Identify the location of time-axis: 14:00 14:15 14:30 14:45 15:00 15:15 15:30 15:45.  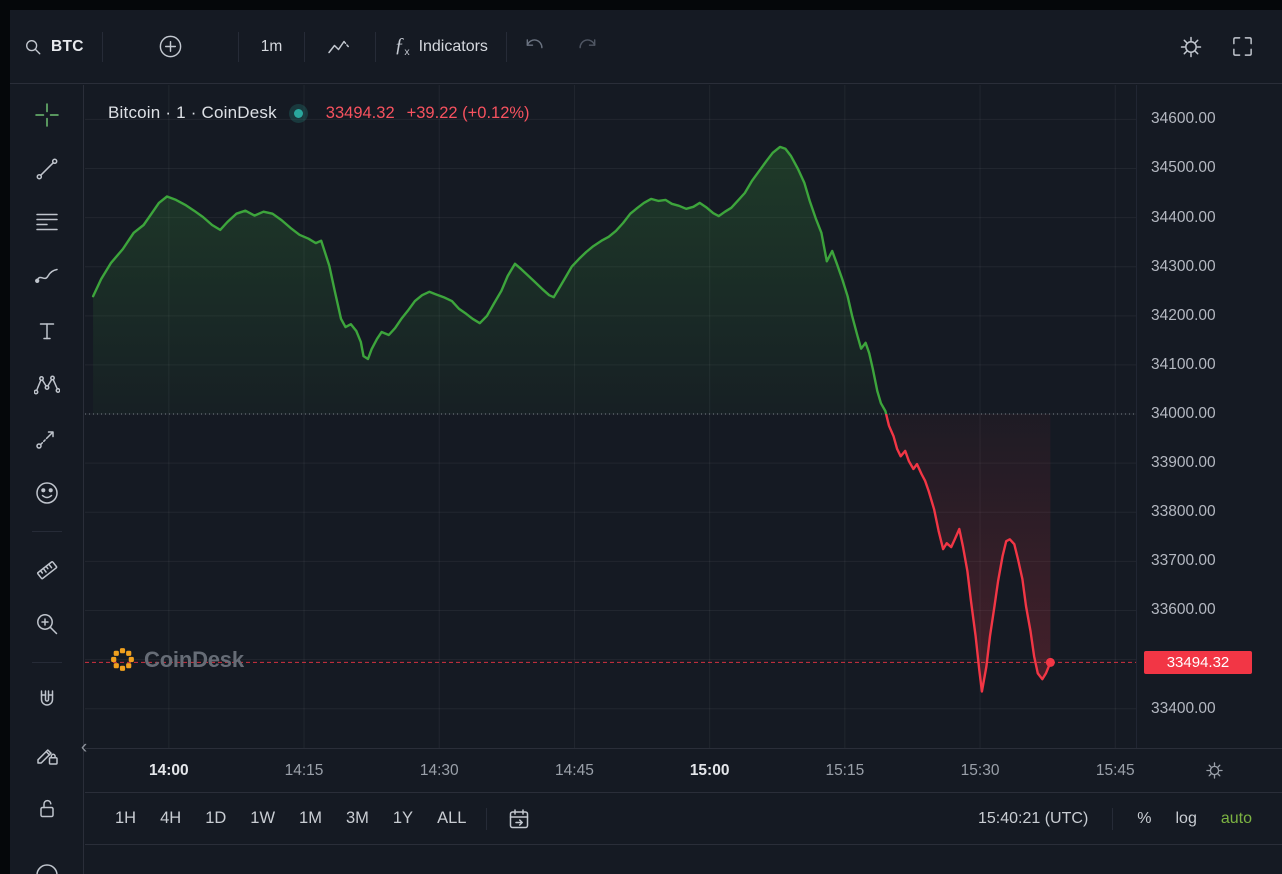
(683, 770).